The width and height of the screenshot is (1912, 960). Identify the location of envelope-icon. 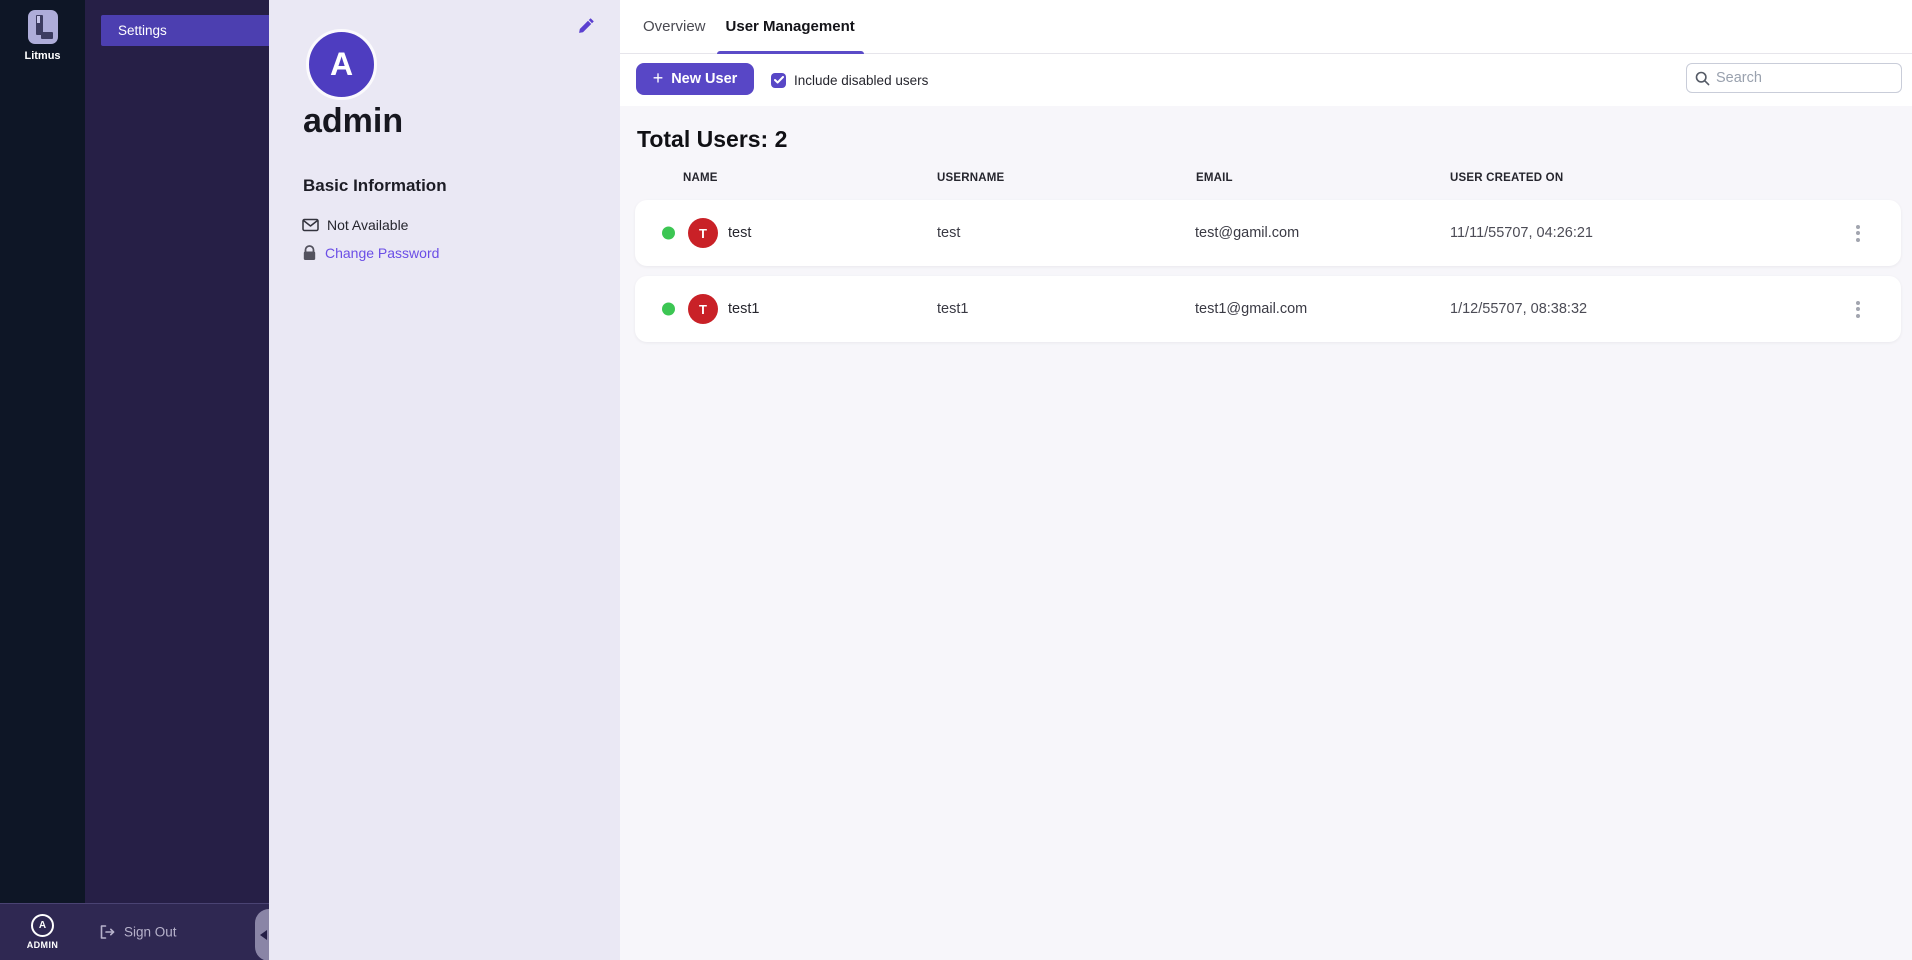
(310, 225).